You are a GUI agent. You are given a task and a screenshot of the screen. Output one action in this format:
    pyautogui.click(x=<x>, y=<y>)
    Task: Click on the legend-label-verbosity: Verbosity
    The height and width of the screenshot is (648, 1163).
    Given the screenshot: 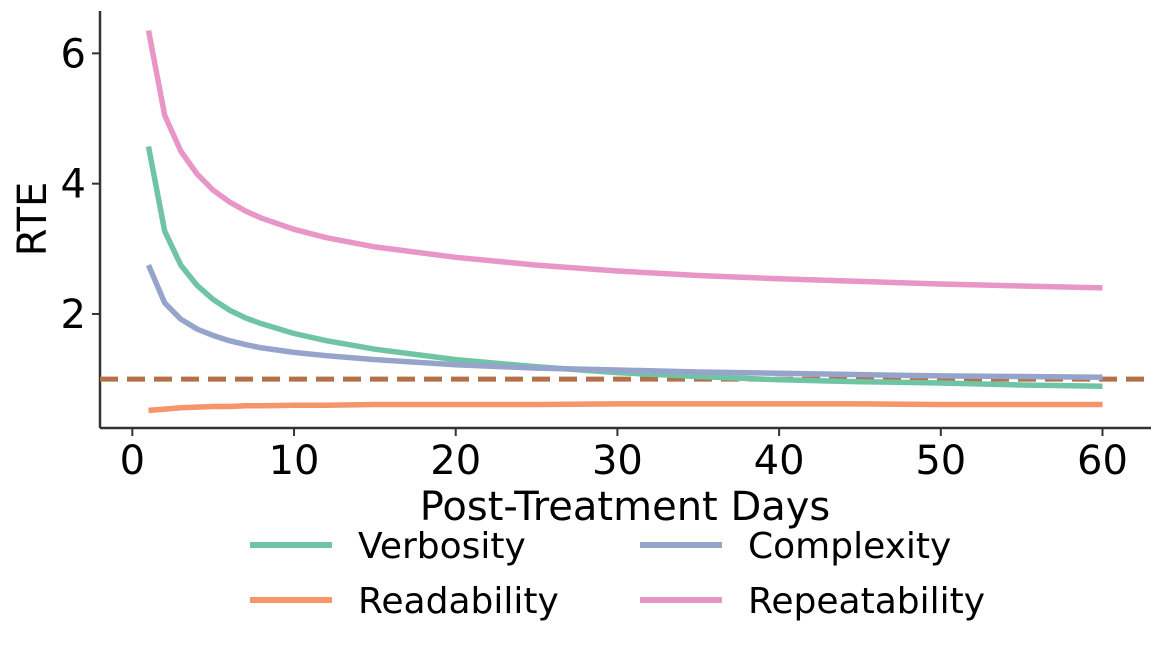 What is the action you would take?
    pyautogui.click(x=442, y=546)
    